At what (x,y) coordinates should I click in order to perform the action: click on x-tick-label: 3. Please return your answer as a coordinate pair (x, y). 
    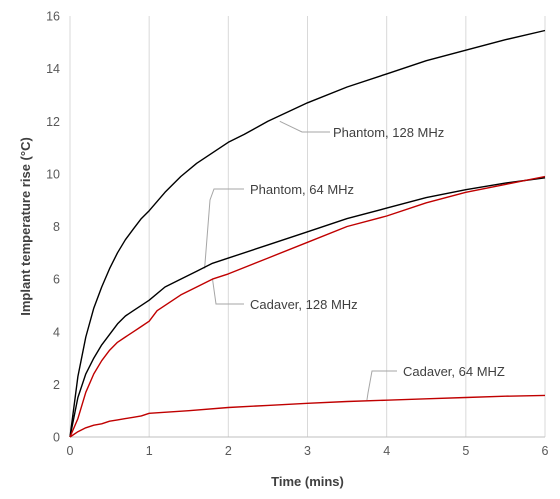
    Looking at the image, I should click on (307, 451).